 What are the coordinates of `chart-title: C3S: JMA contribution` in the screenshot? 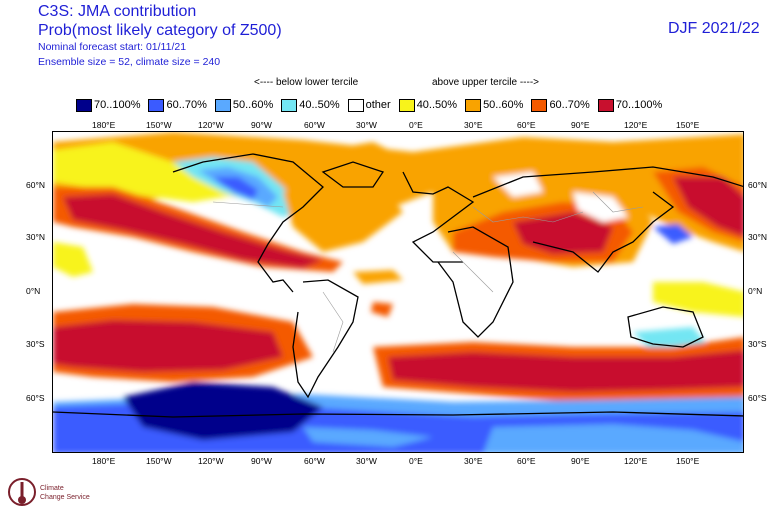 It's located at (117, 11).